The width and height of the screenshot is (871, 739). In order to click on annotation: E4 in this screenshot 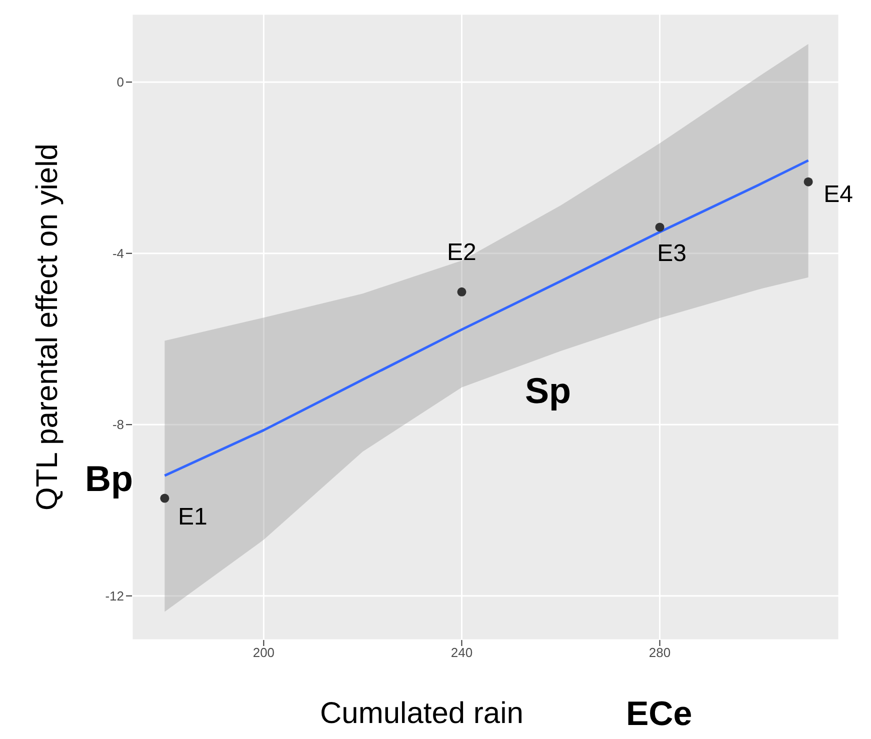, I will do `click(838, 194)`.